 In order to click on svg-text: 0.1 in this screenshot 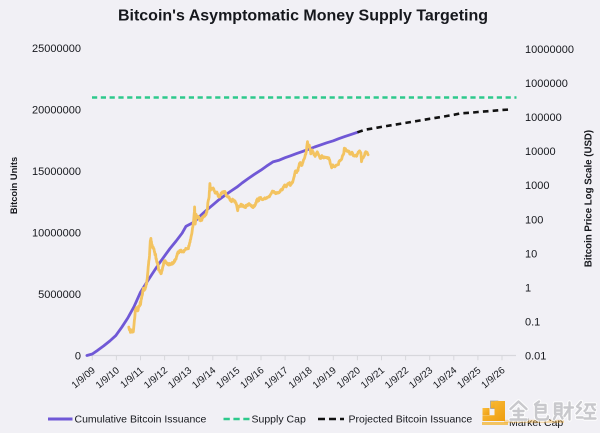, I will do `click(532, 322)`.